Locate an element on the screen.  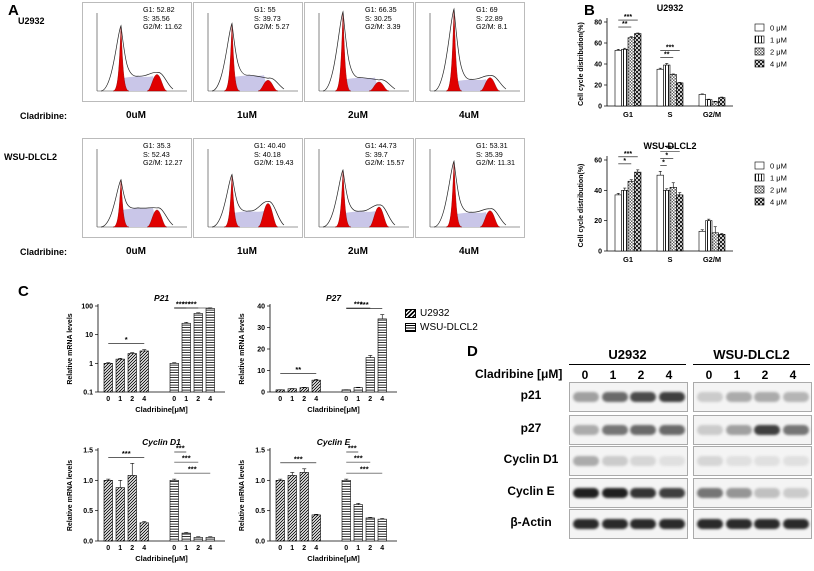
group-underline is located at coordinates (751, 364).